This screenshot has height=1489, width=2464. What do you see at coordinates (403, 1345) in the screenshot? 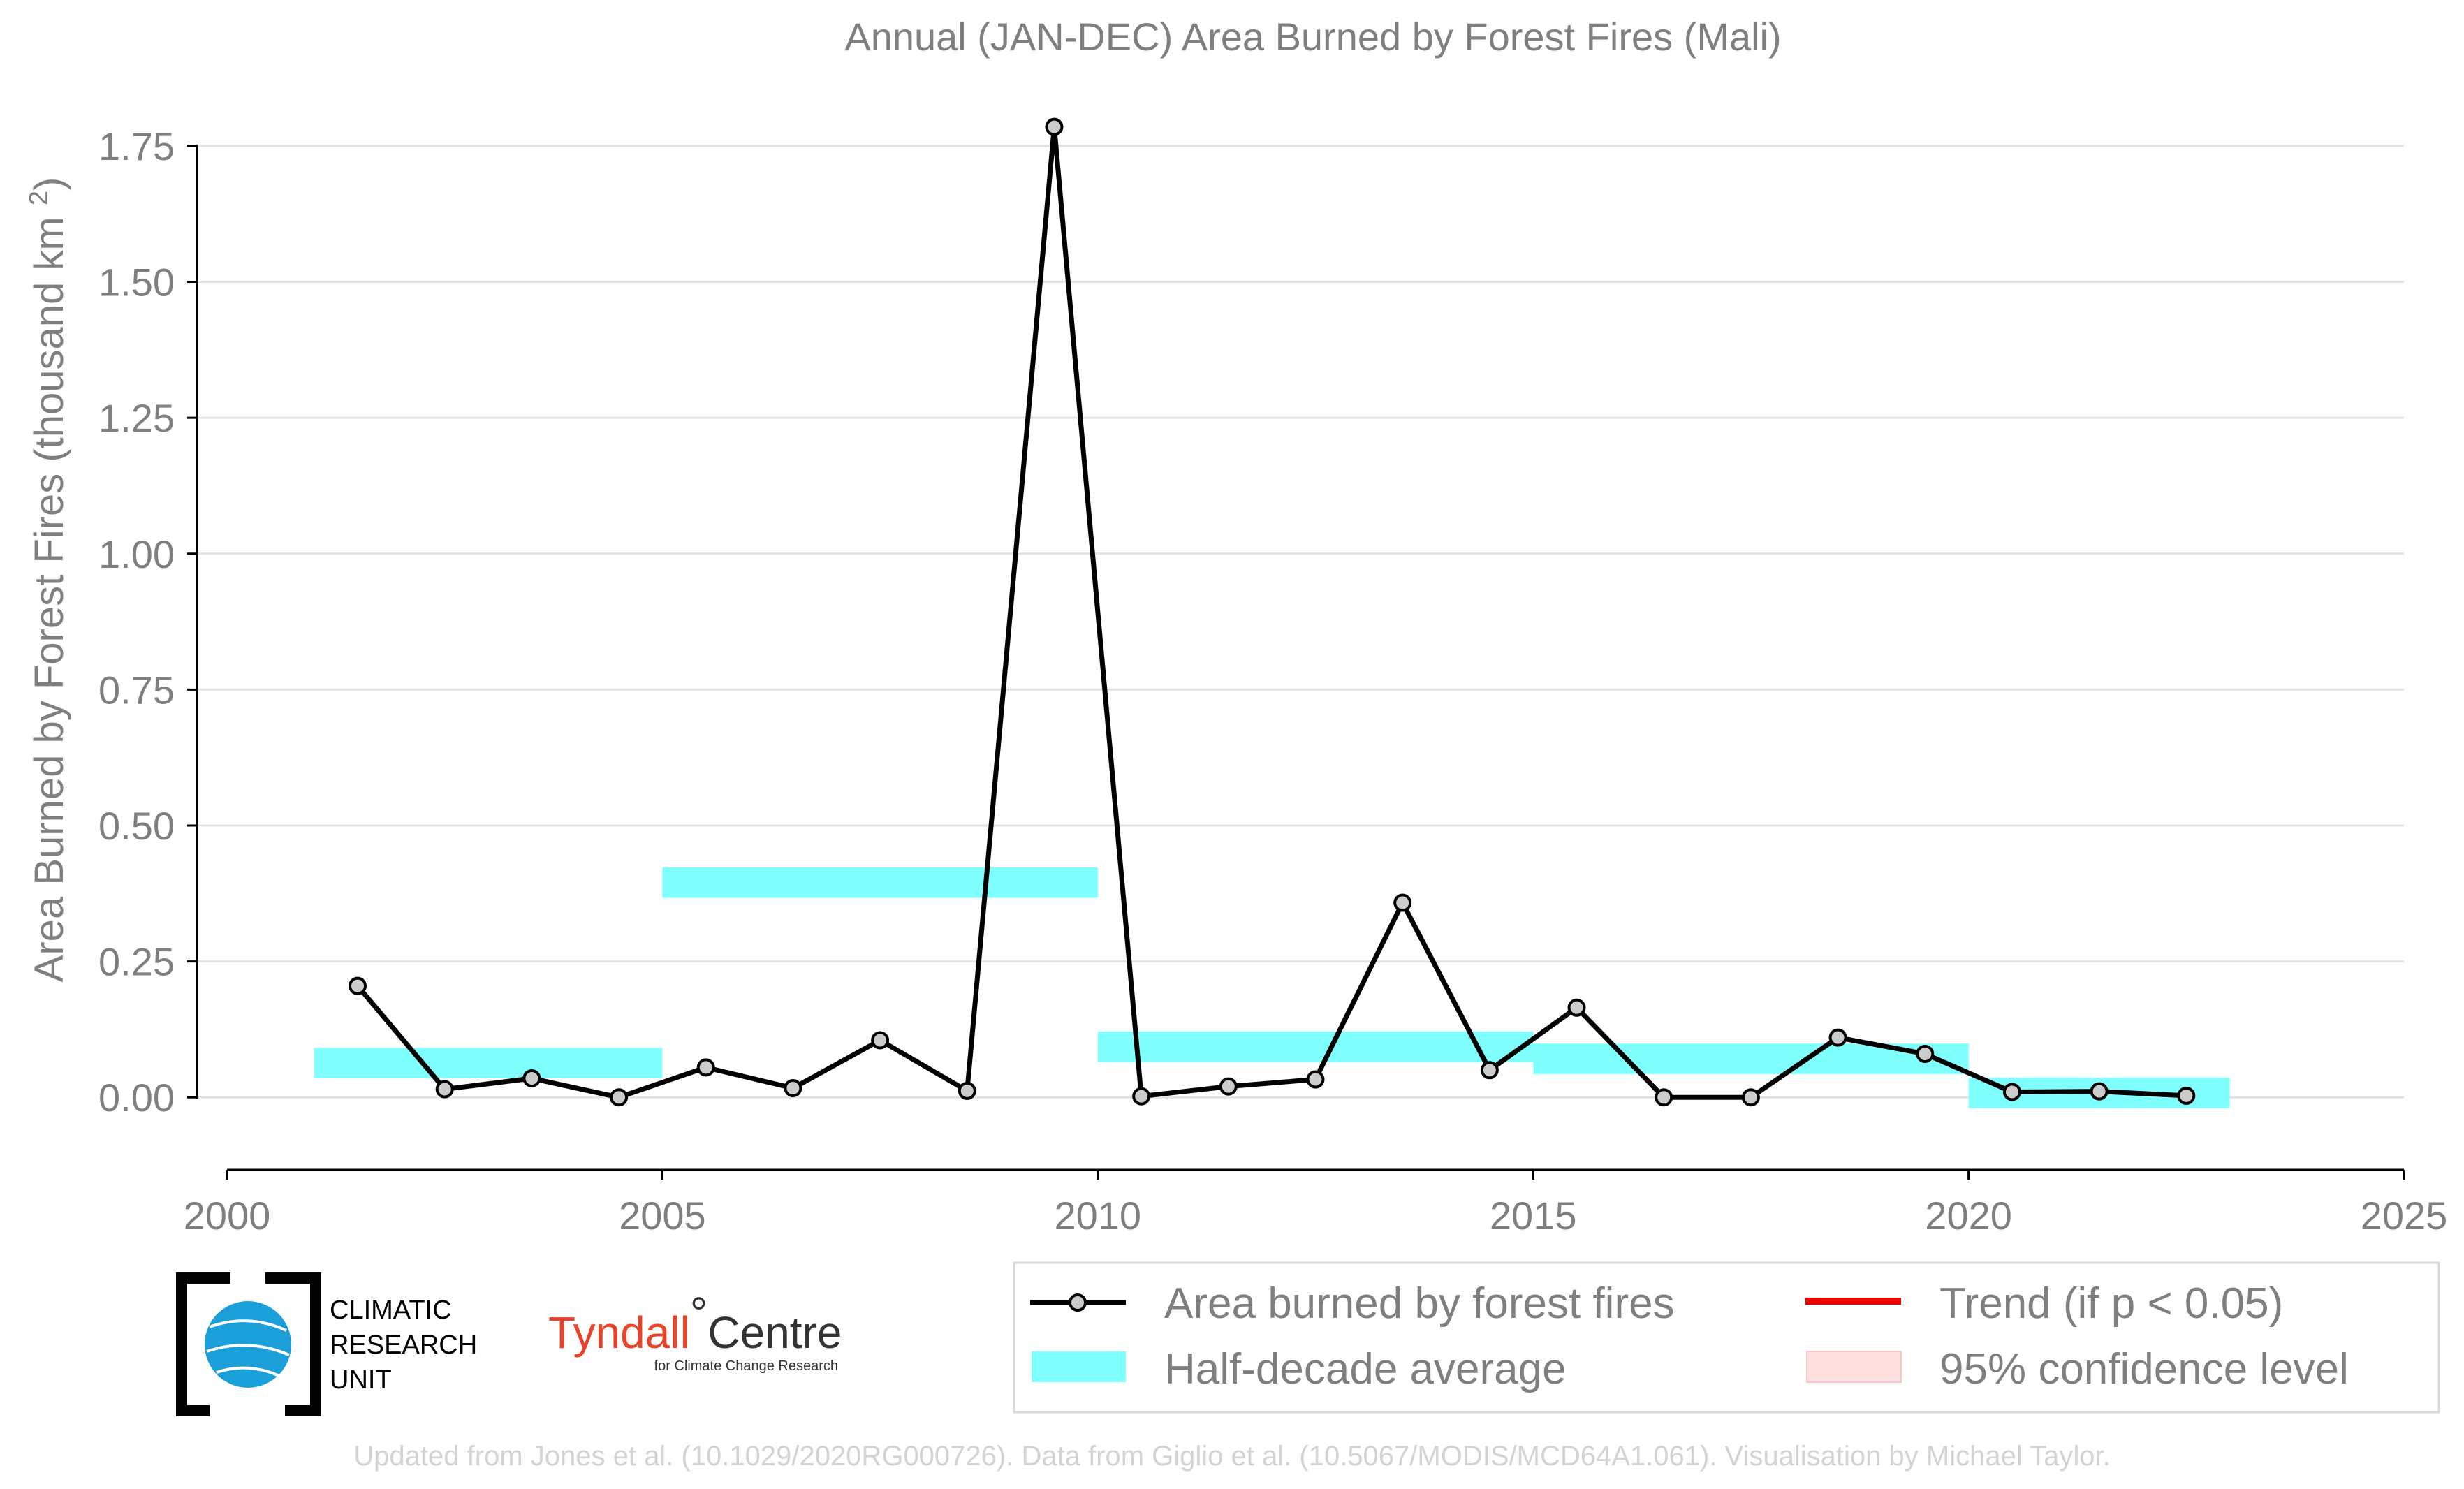
I see `cru-logo-line-2: RESEARCH` at bounding box center [403, 1345].